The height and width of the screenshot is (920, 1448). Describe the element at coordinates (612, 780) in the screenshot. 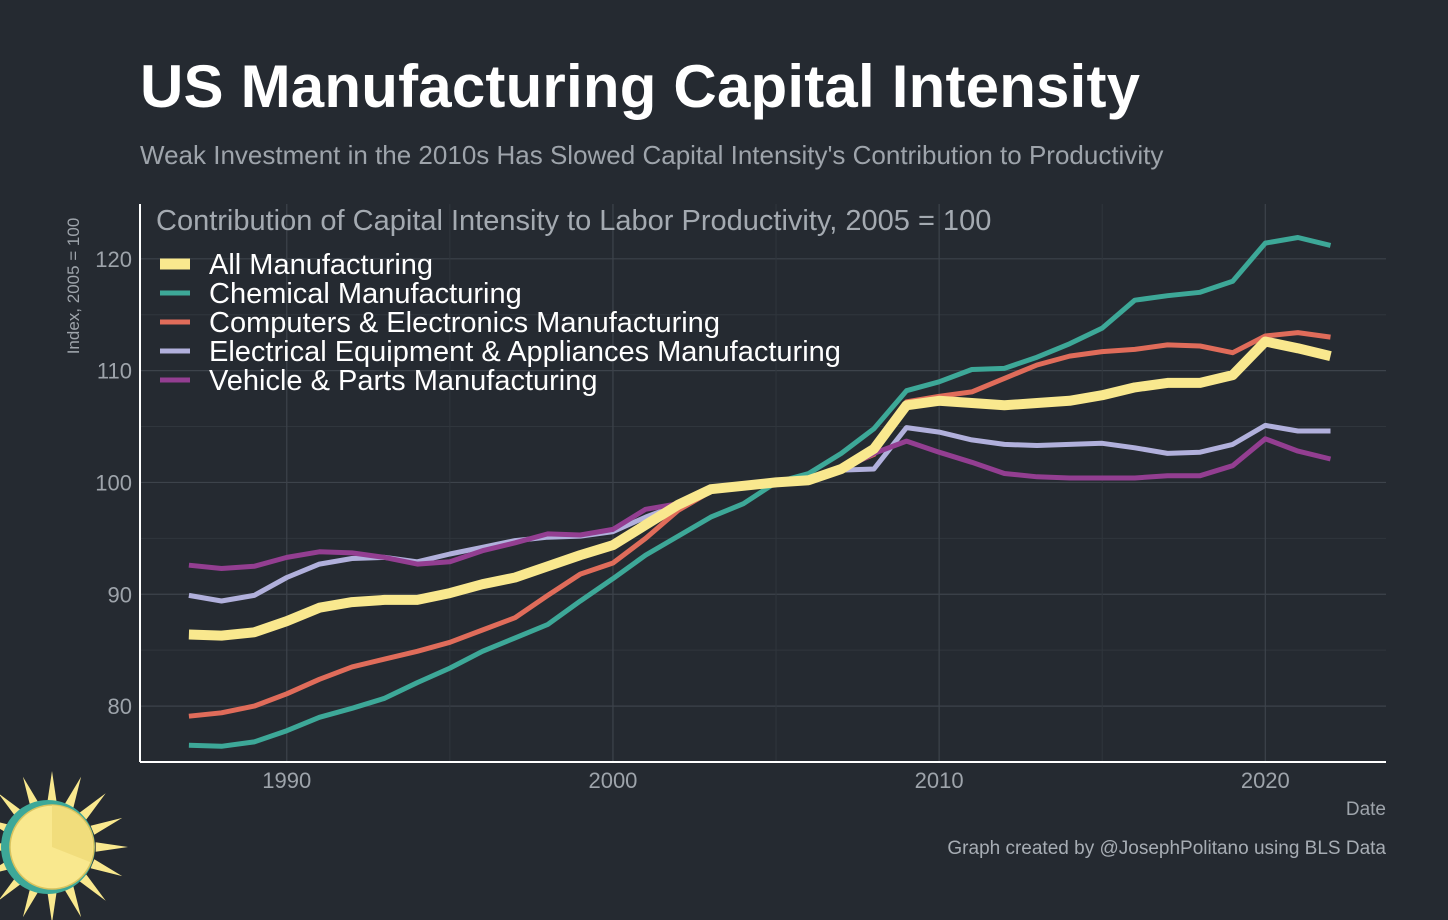

I see `x-tick-label: 2000` at that location.